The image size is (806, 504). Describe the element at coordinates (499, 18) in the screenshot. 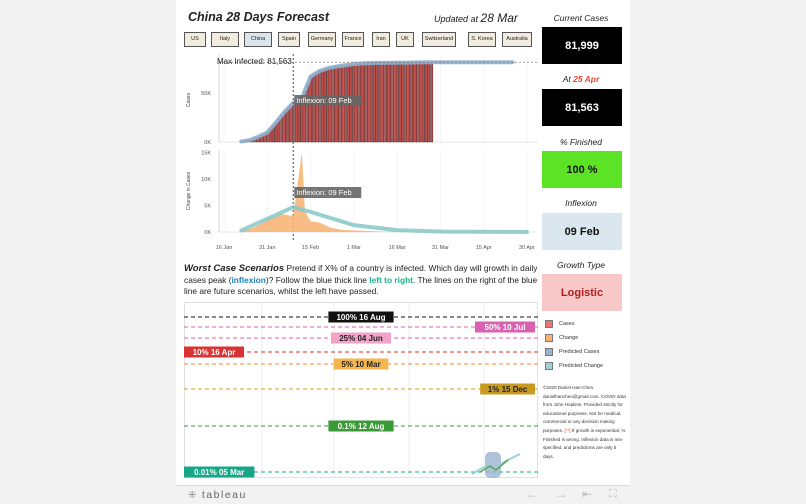

I see `updated-date: 28 Mar` at that location.